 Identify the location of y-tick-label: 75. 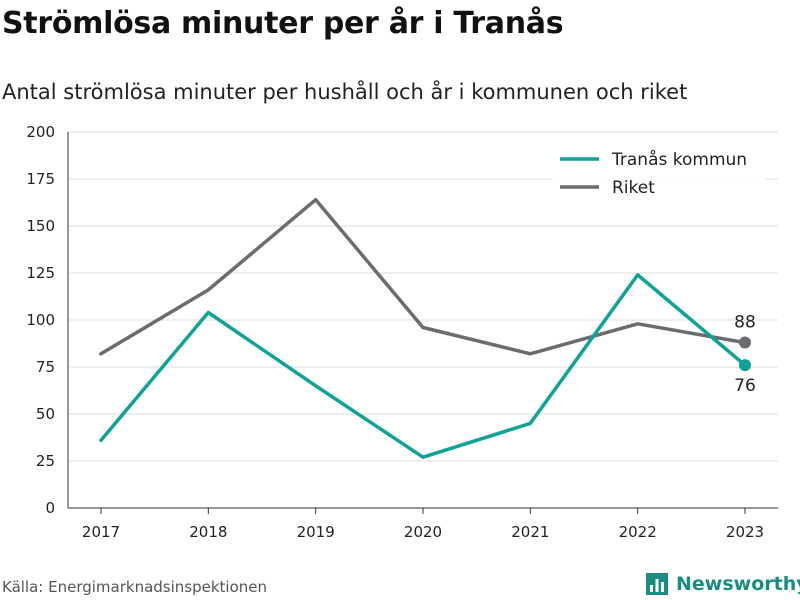
(45, 367).